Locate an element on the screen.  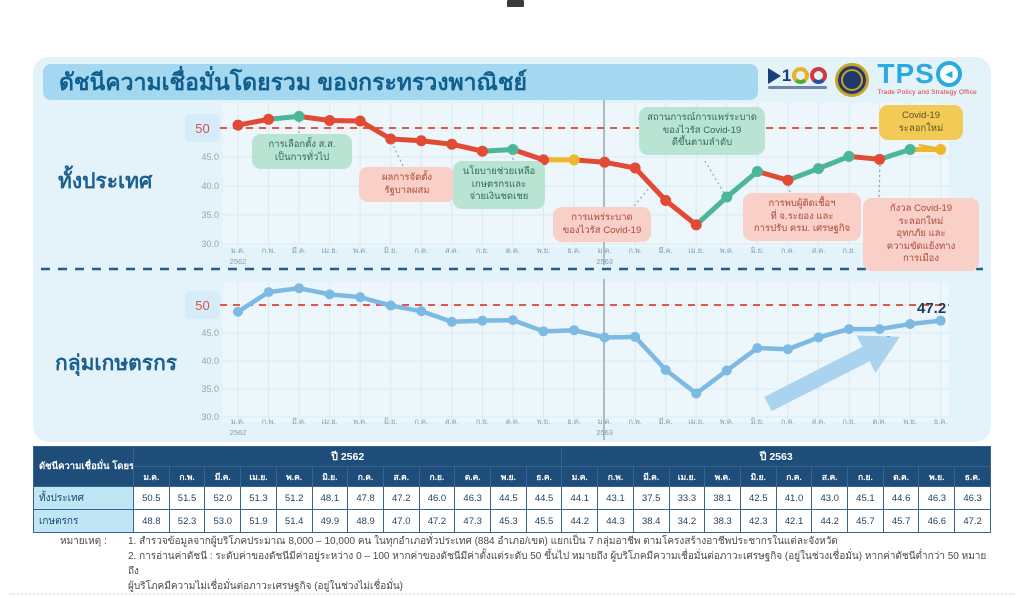
table-row-label: ทั้งประเทศ is located at coordinates (83, 498).